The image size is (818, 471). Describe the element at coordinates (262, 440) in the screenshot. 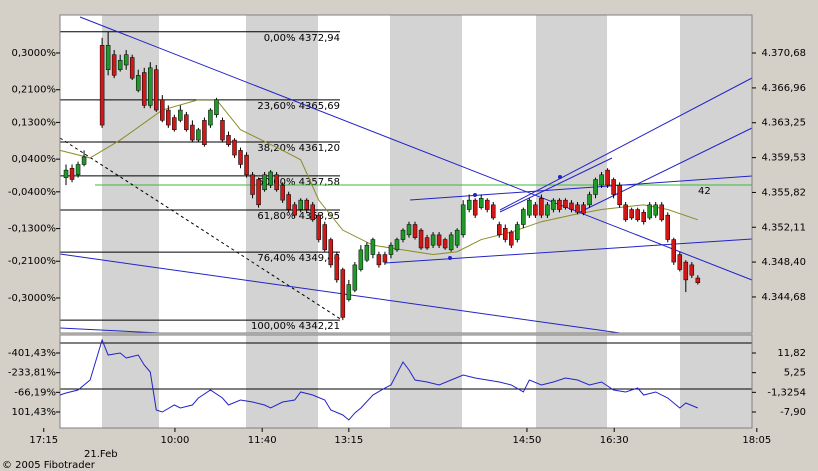

I see `x-tick-label: 11:40` at that location.